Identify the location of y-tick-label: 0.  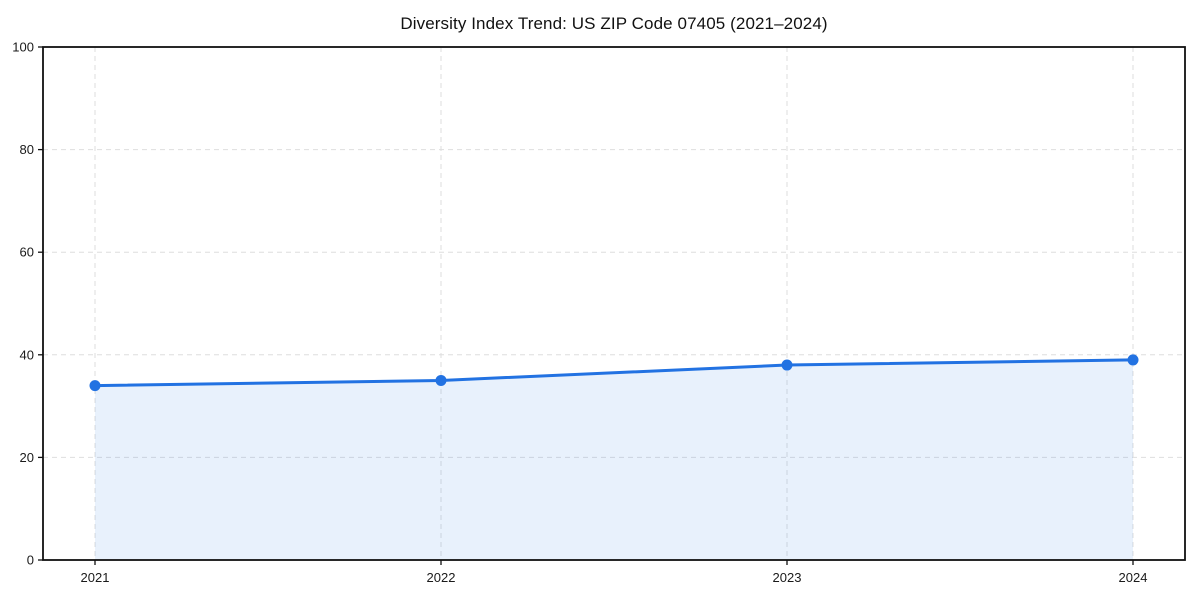
(30, 560).